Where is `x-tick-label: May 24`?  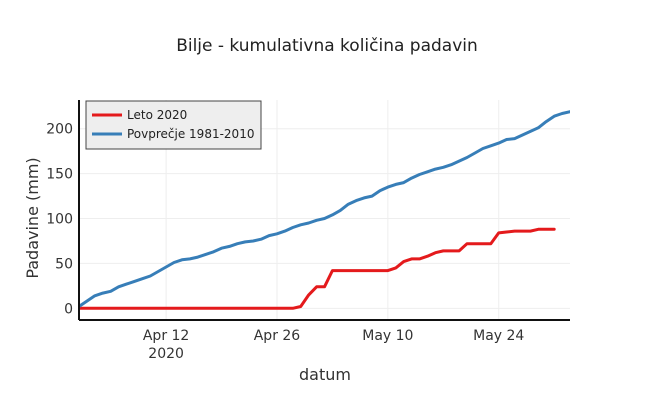
x-tick-label: May 24 is located at coordinates (498, 336).